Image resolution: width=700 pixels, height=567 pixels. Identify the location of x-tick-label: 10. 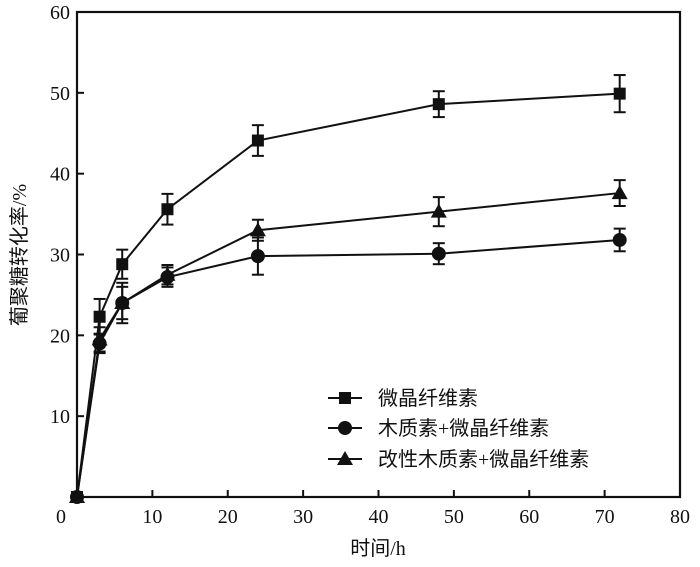
(152, 517).